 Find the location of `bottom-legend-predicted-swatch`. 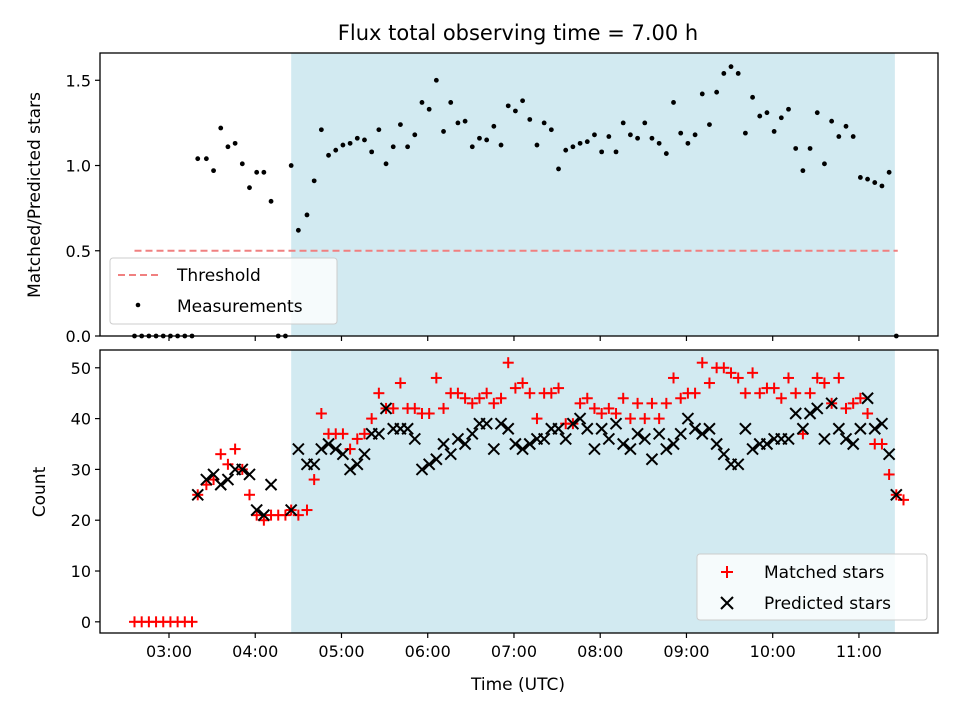

bottom-legend-predicted-swatch is located at coordinates (727, 603).